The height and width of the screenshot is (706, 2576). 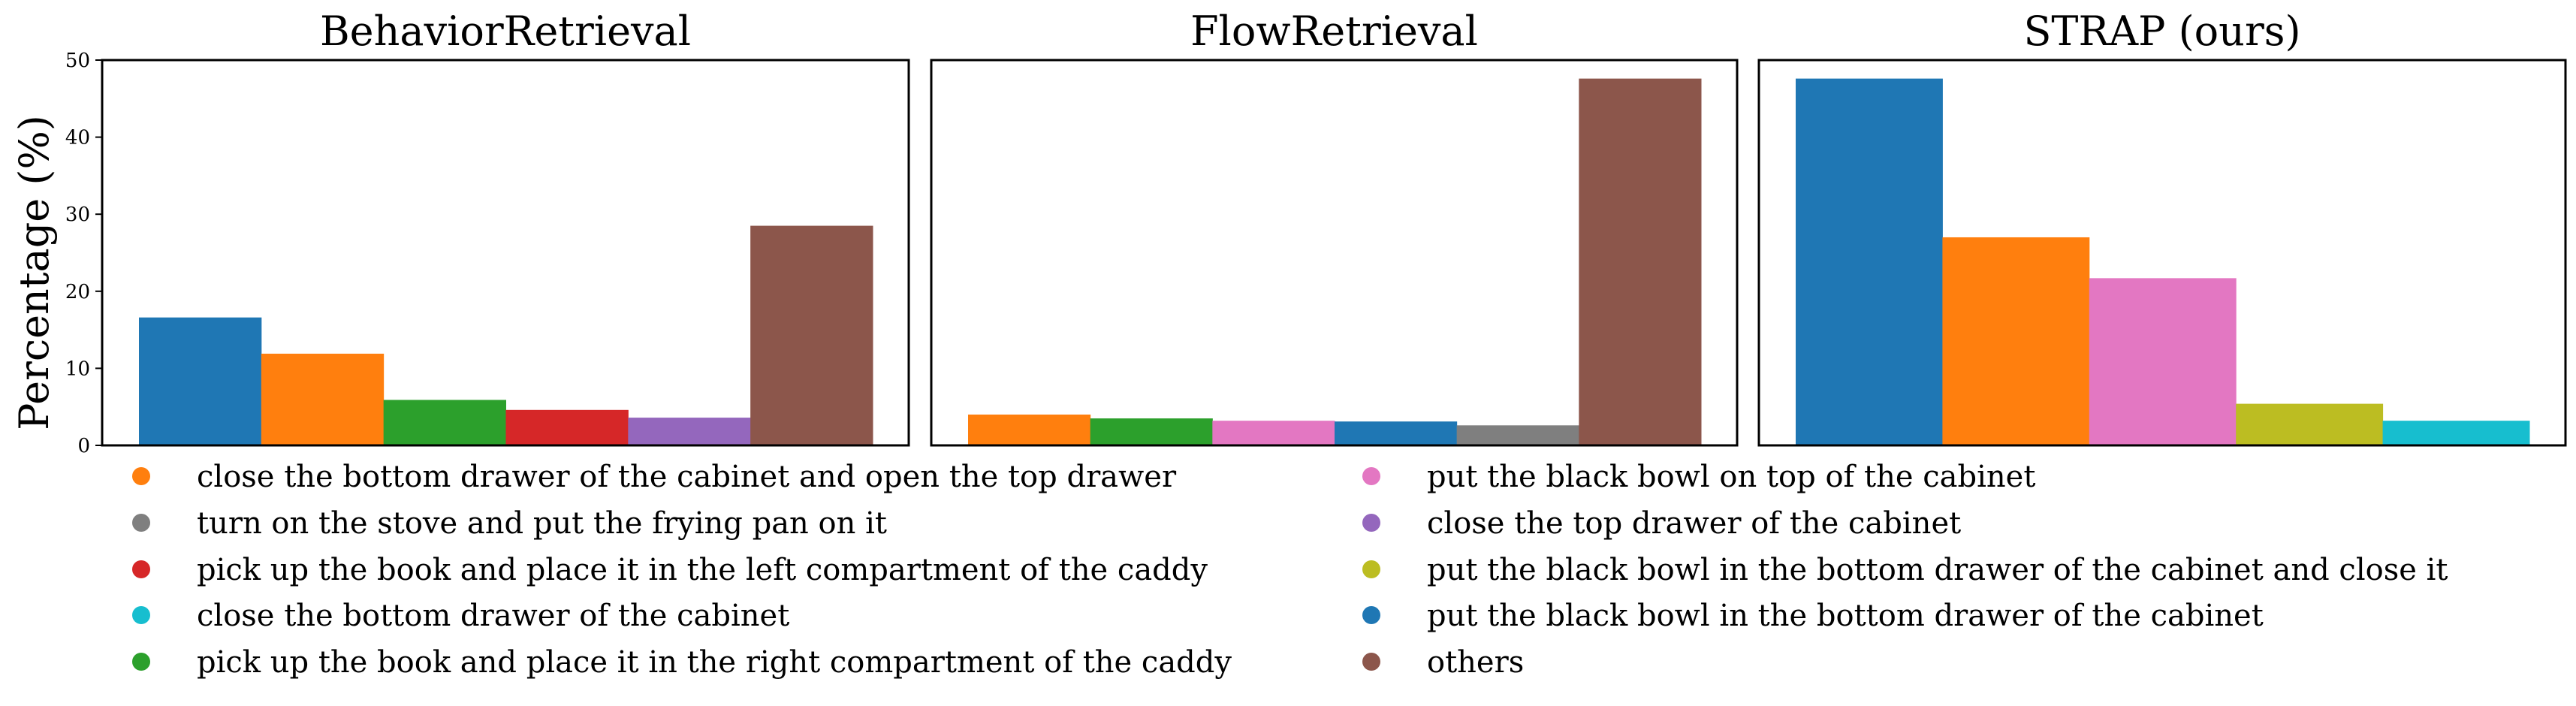 What do you see at coordinates (1694, 523) in the screenshot?
I see `legend-label: close the top drawer of the cabinet` at bounding box center [1694, 523].